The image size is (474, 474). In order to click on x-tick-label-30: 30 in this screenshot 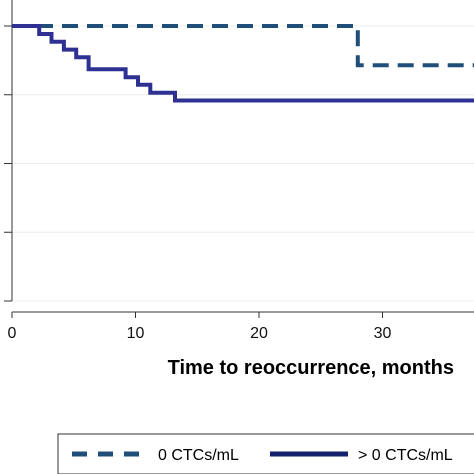, I will do `click(383, 333)`.